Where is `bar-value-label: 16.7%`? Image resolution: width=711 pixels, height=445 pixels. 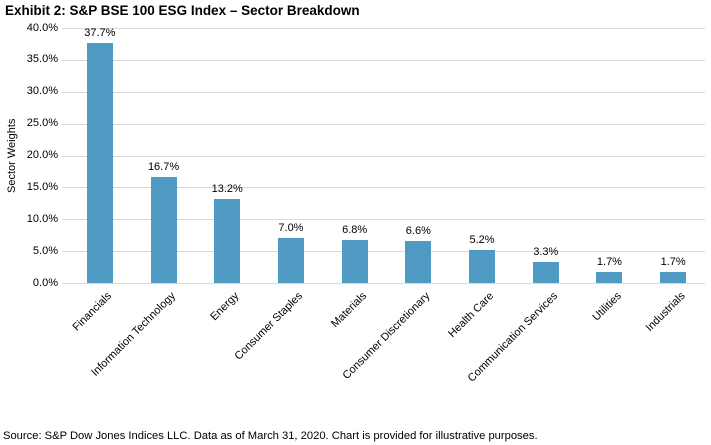 bar-value-label: 16.7% is located at coordinates (163, 166).